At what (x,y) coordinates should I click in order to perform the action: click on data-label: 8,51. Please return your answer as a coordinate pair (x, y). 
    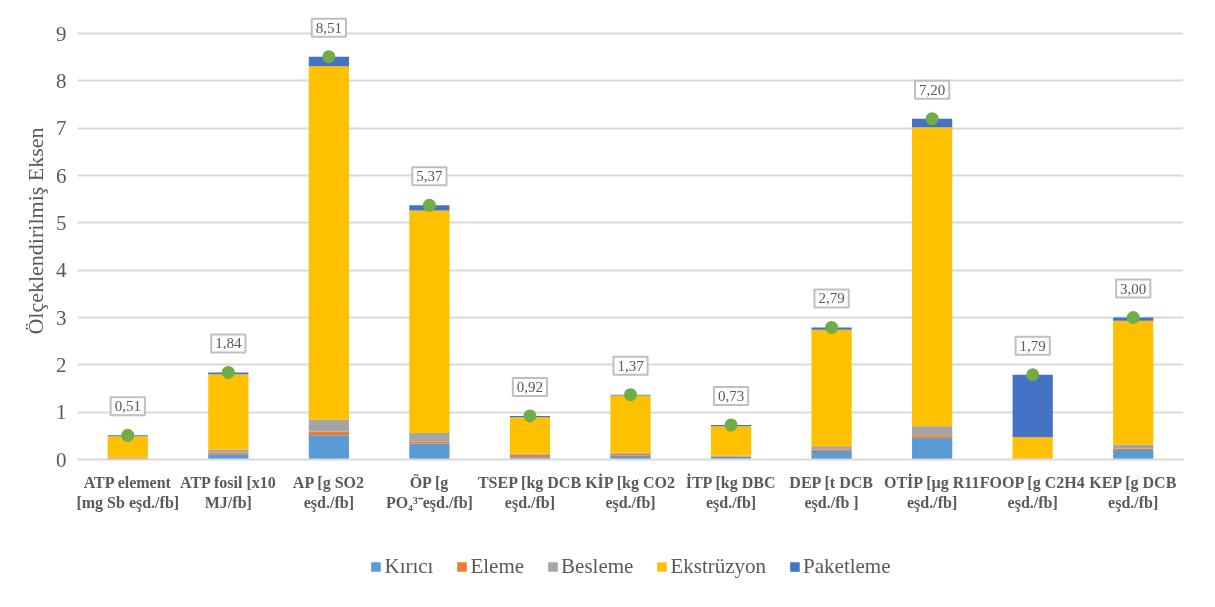
    Looking at the image, I should click on (328, 27).